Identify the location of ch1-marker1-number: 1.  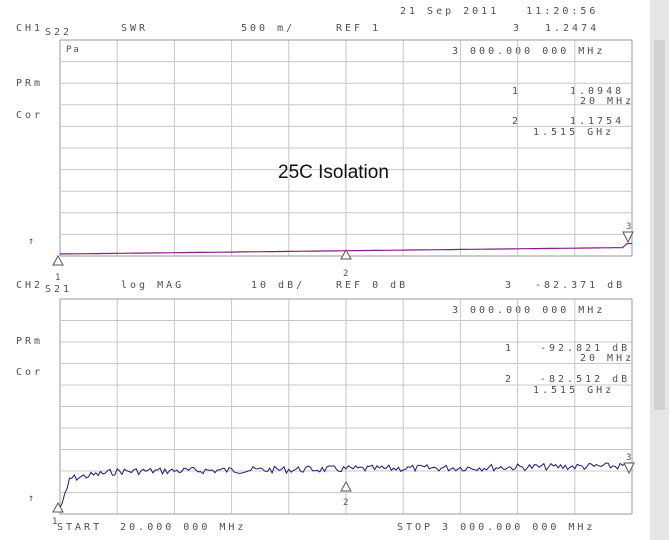
(57, 278).